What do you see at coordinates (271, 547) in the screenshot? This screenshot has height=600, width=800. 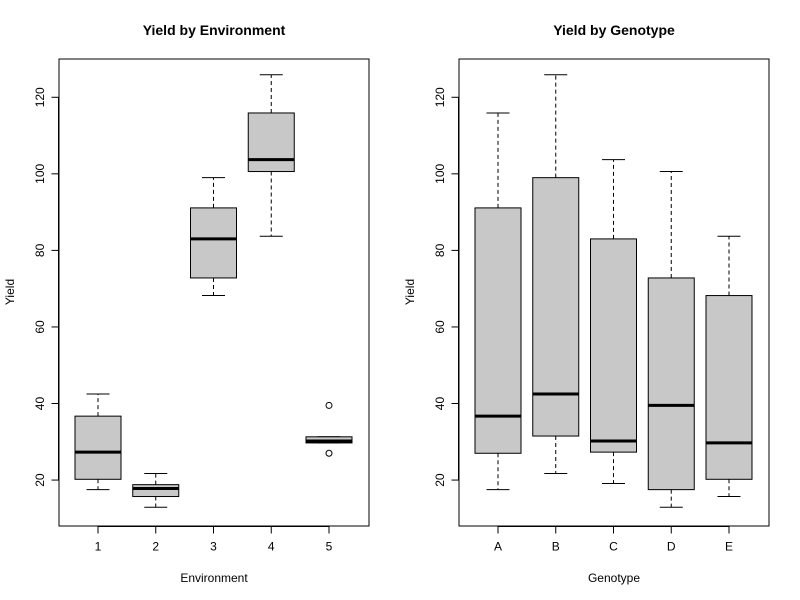 I see `x-tick-label: 4` at bounding box center [271, 547].